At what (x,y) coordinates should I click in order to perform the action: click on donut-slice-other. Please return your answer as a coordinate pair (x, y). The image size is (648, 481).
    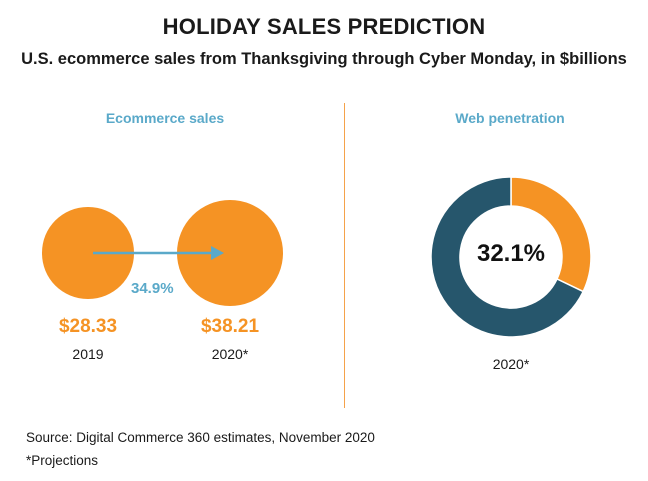
    Looking at the image, I should click on (507, 257).